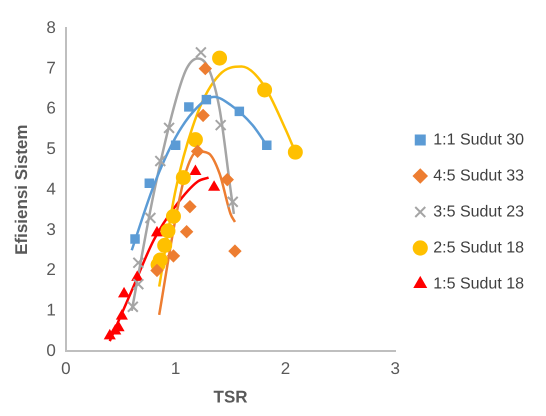 This screenshot has width=546, height=416. I want to click on legend-label: 3:5 Sudut 23, so click(478, 211).